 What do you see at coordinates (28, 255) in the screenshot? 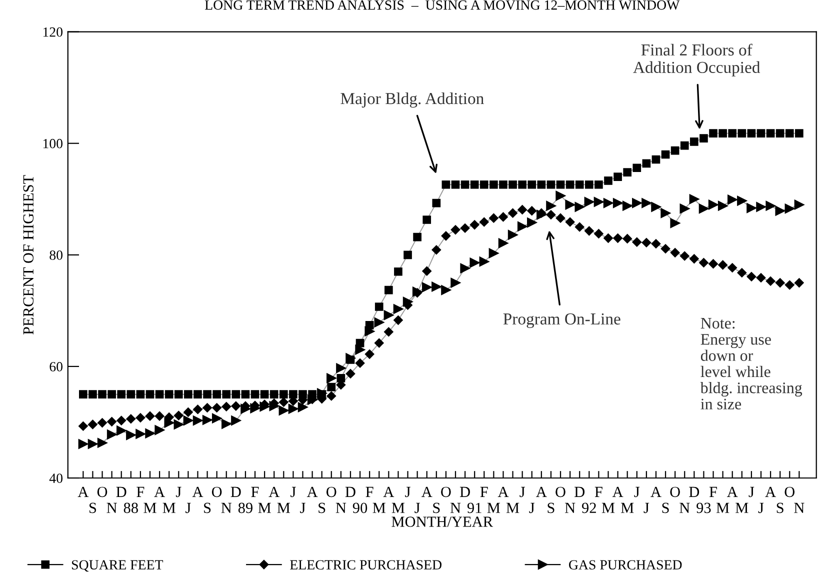
I see `y-axis-title: PERCENT OF HIGHEST` at bounding box center [28, 255].